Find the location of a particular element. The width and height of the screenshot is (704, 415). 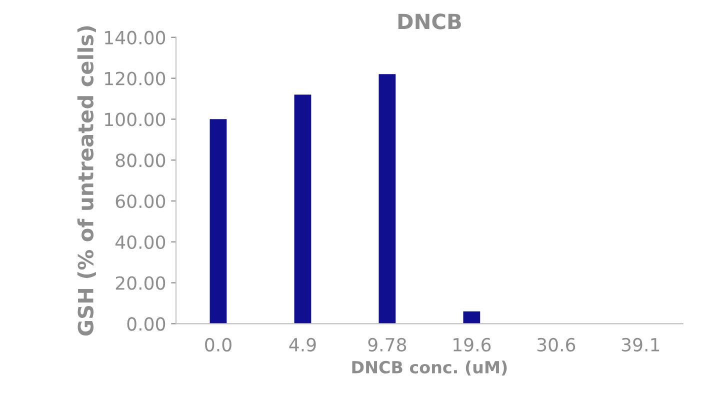

x-tick-label: 19.6 is located at coordinates (472, 345).